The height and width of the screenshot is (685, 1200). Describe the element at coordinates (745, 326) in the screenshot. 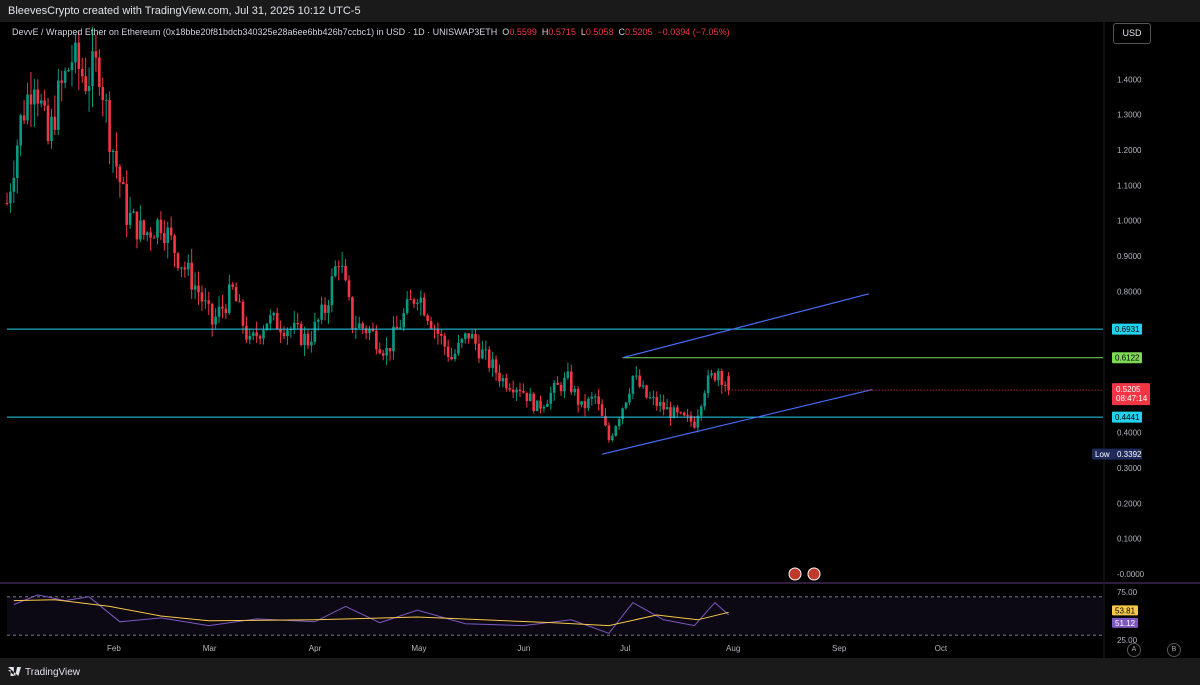

I see `channel-upper-line` at that location.